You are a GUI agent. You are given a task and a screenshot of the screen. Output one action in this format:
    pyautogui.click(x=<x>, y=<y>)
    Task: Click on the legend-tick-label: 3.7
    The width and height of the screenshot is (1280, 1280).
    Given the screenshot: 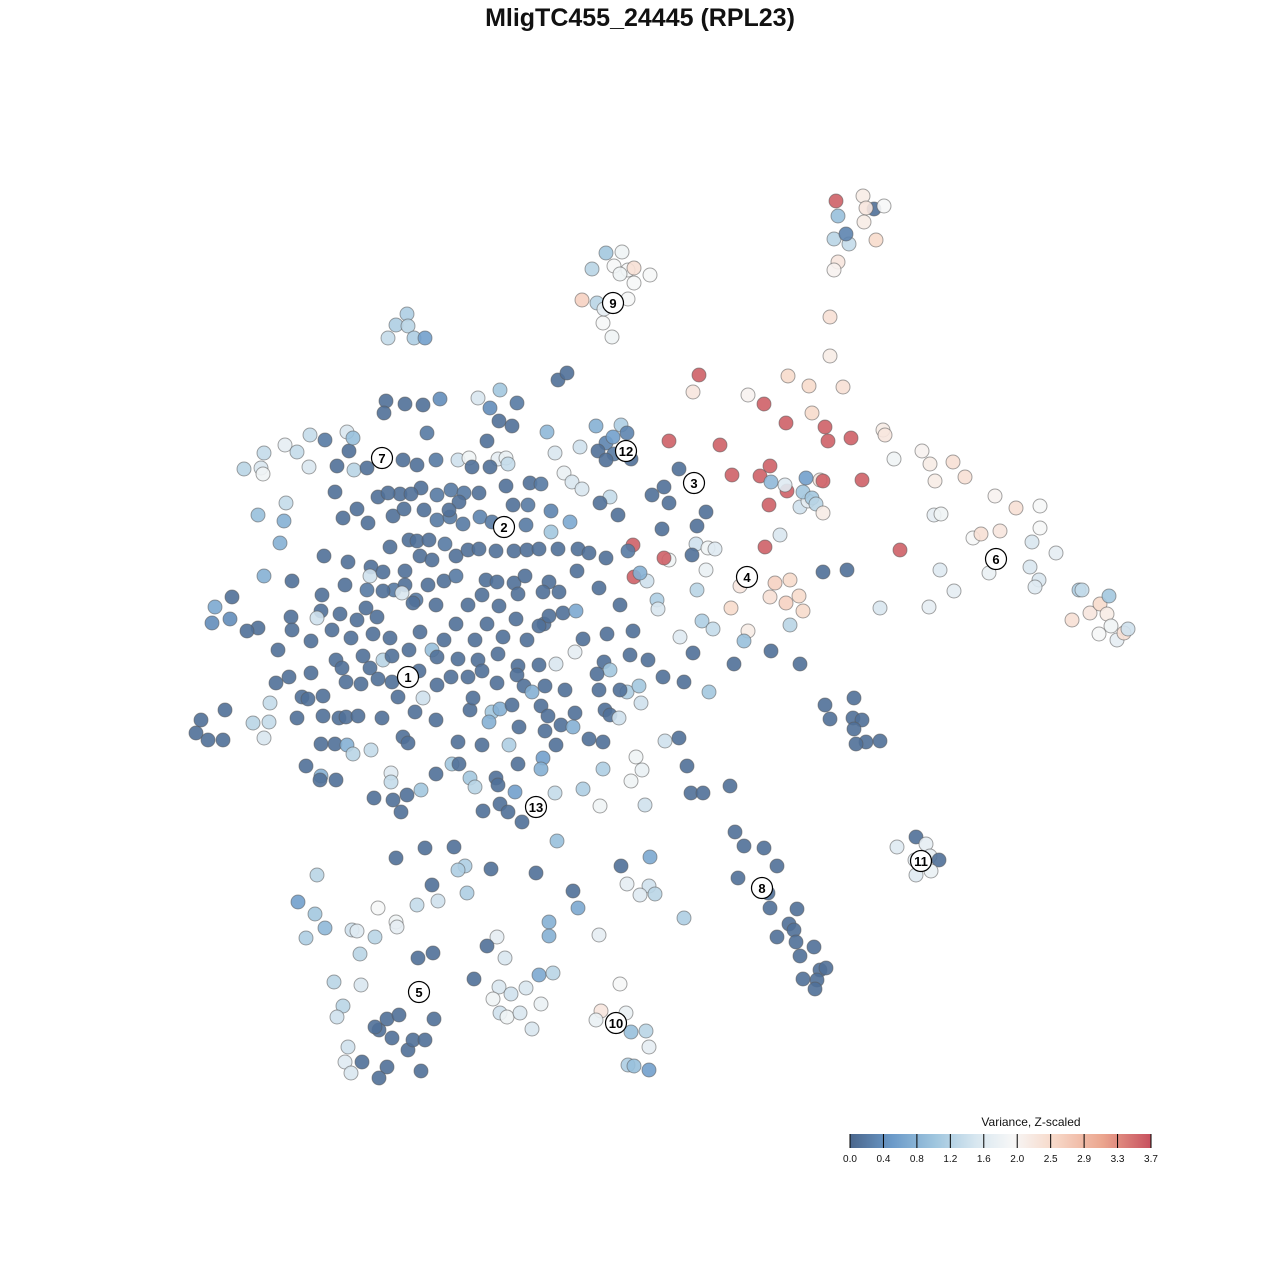 What is the action you would take?
    pyautogui.click(x=1151, y=1159)
    